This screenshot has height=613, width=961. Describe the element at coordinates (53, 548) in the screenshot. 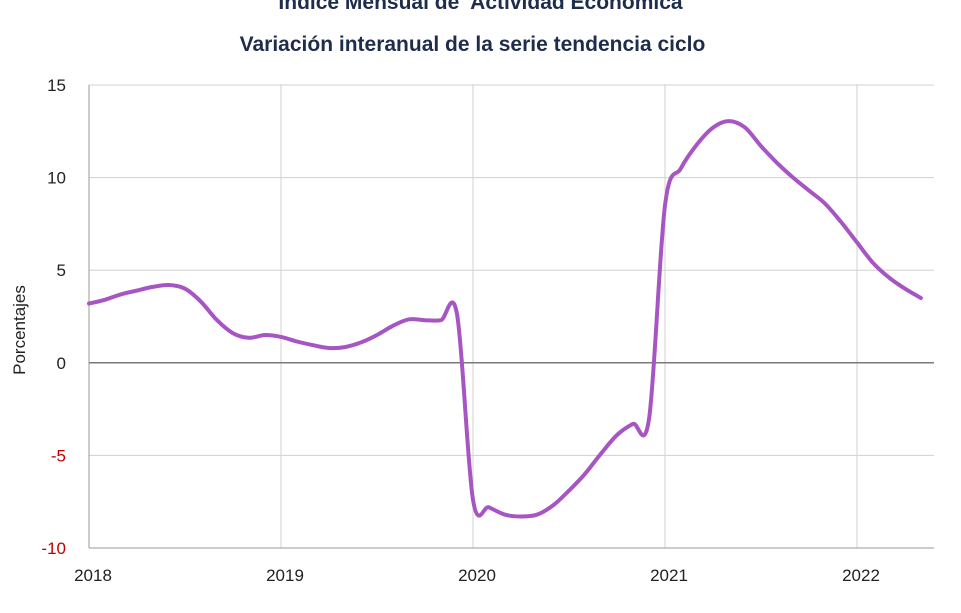

I see `y-tick-label: -10` at that location.